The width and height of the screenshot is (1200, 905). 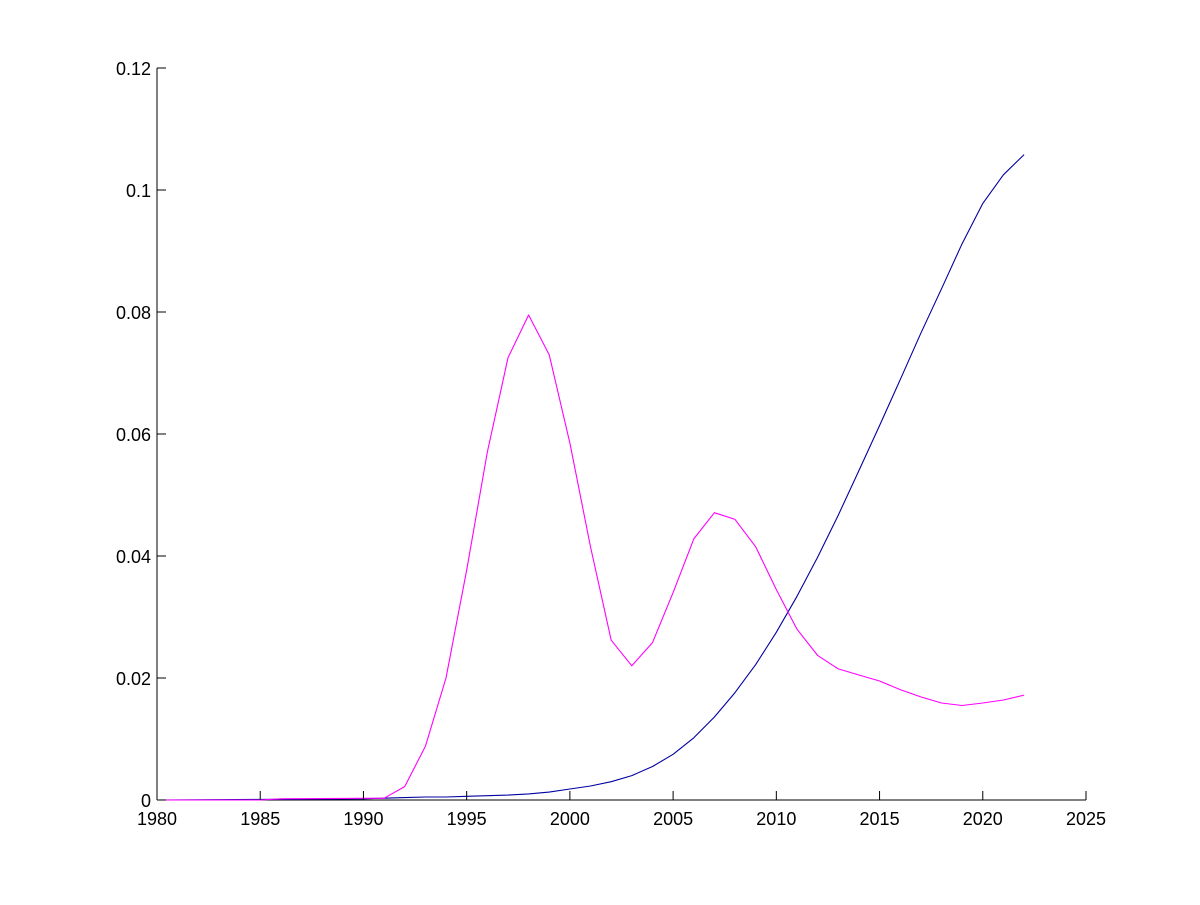 What do you see at coordinates (983, 819) in the screenshot?
I see `x-tick-label: 2020` at bounding box center [983, 819].